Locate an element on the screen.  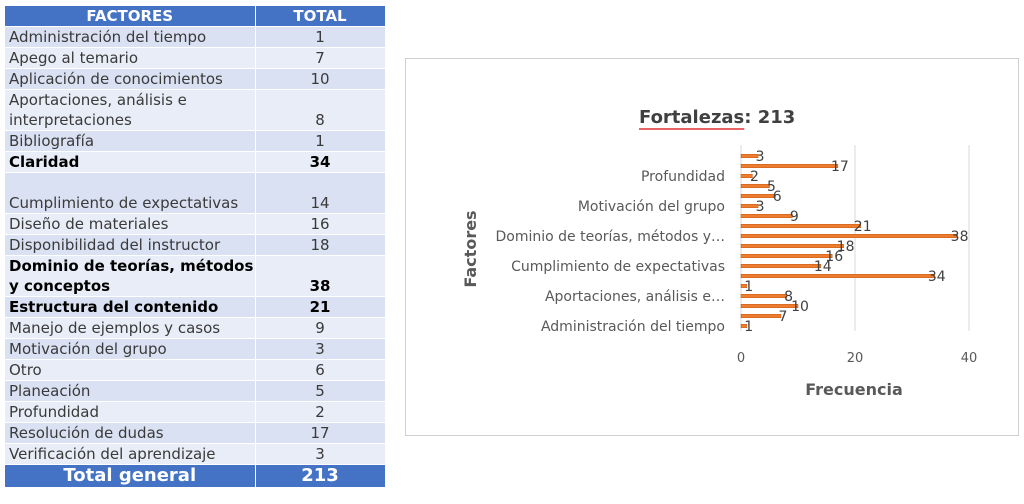
table-row: Disponibilidad del instructor 18 is located at coordinates (195, 245).